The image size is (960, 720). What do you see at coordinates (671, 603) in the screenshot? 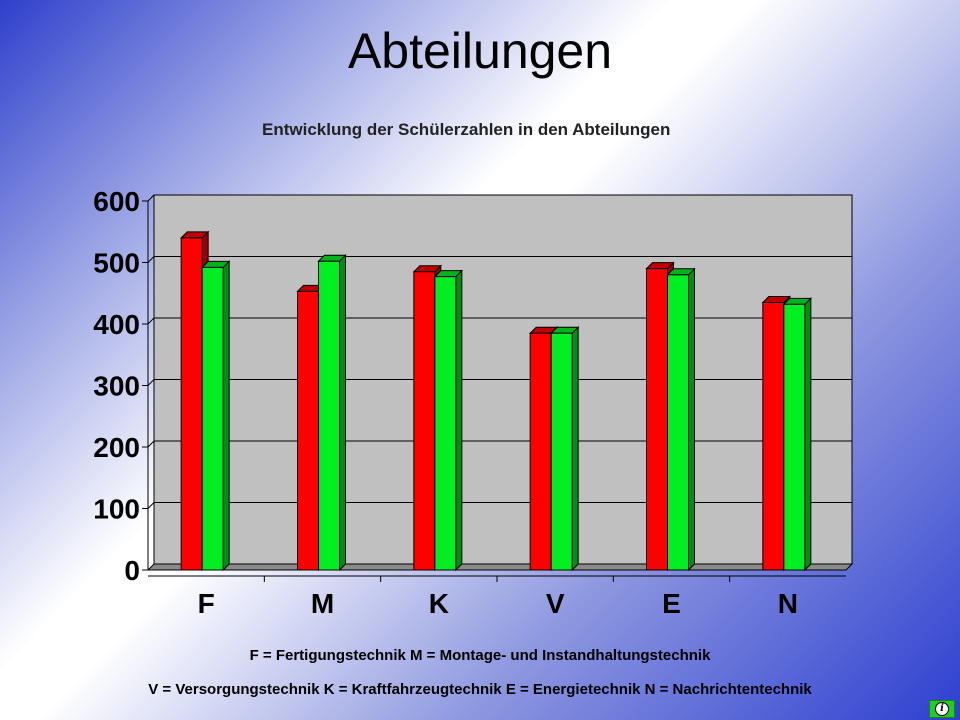
I see `x-tick-label: E` at bounding box center [671, 603].